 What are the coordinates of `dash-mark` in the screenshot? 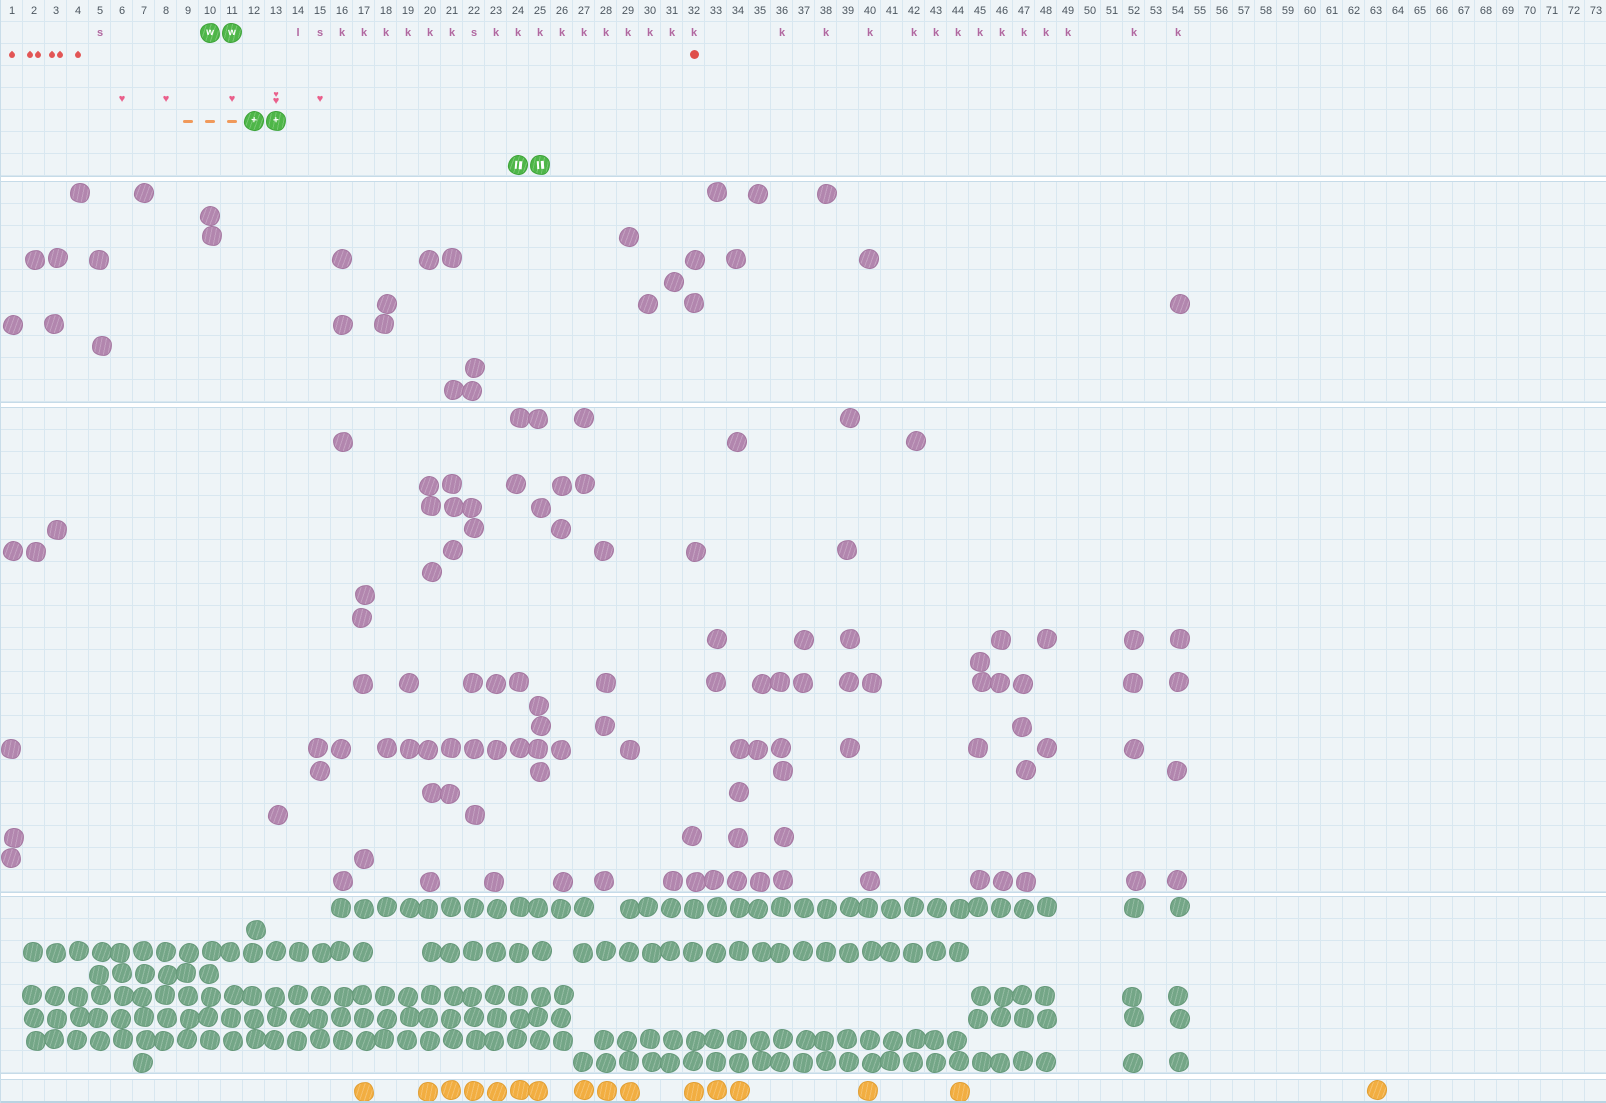 It's located at (210, 121).